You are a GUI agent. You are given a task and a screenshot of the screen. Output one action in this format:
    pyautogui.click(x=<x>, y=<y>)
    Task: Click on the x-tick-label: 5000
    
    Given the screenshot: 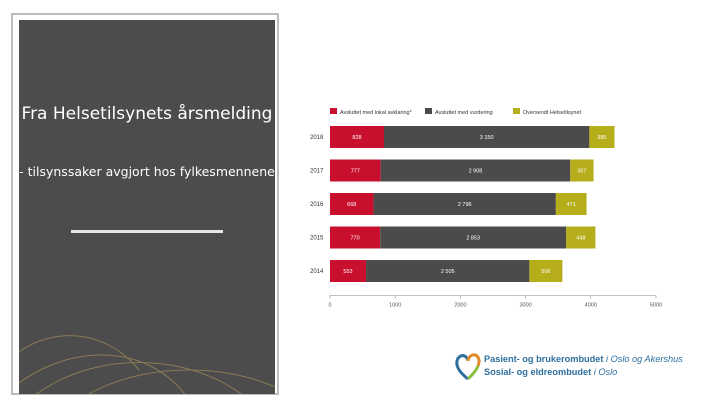 What is the action you would take?
    pyautogui.click(x=656, y=306)
    